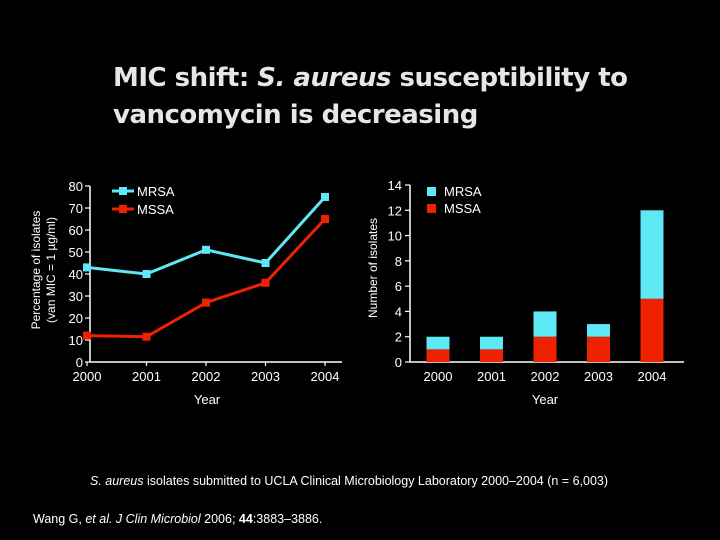  Describe the element at coordinates (395, 210) in the screenshot. I see `bar-chart-y-tick-label: 12` at that location.